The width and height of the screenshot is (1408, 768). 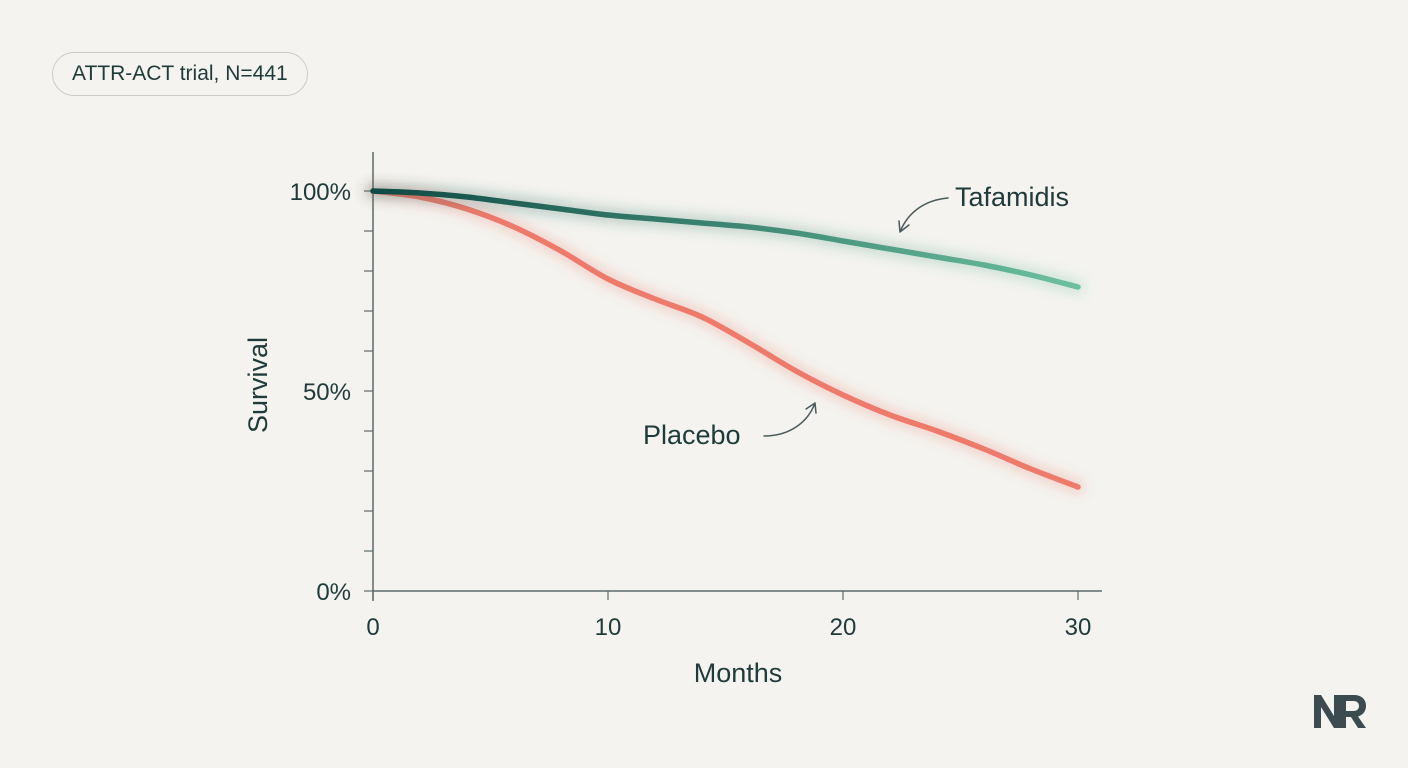 I want to click on tafamidis-label-arrow, so click(x=923, y=215).